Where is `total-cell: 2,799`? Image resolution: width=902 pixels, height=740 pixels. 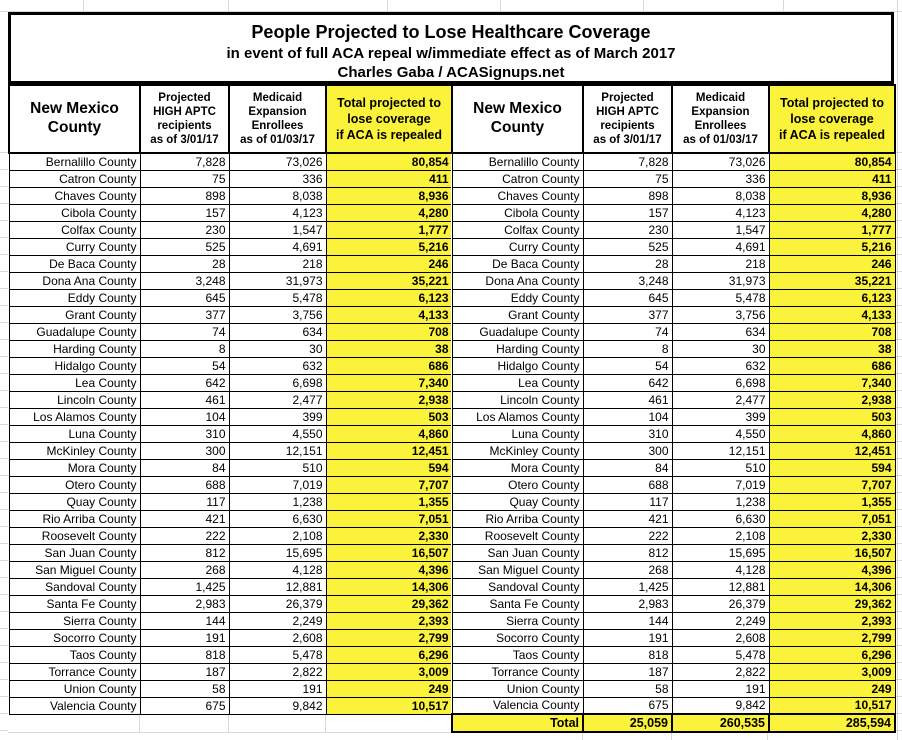 total-cell: 2,799 is located at coordinates (389, 637).